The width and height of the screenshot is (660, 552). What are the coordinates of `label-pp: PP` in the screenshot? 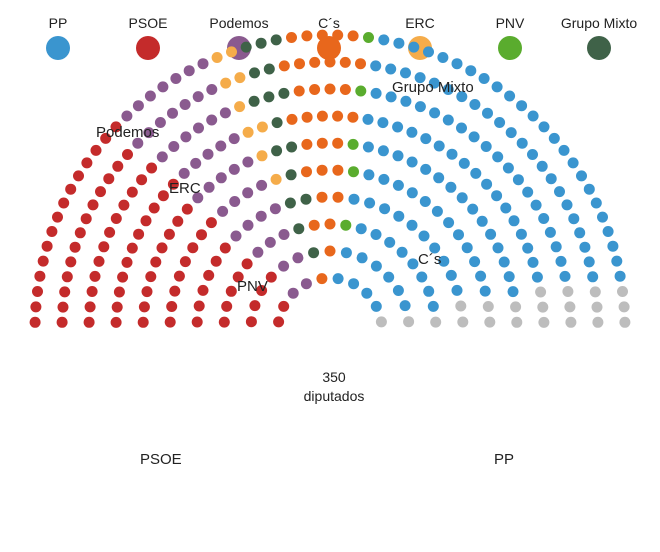 It's located at (504, 459).